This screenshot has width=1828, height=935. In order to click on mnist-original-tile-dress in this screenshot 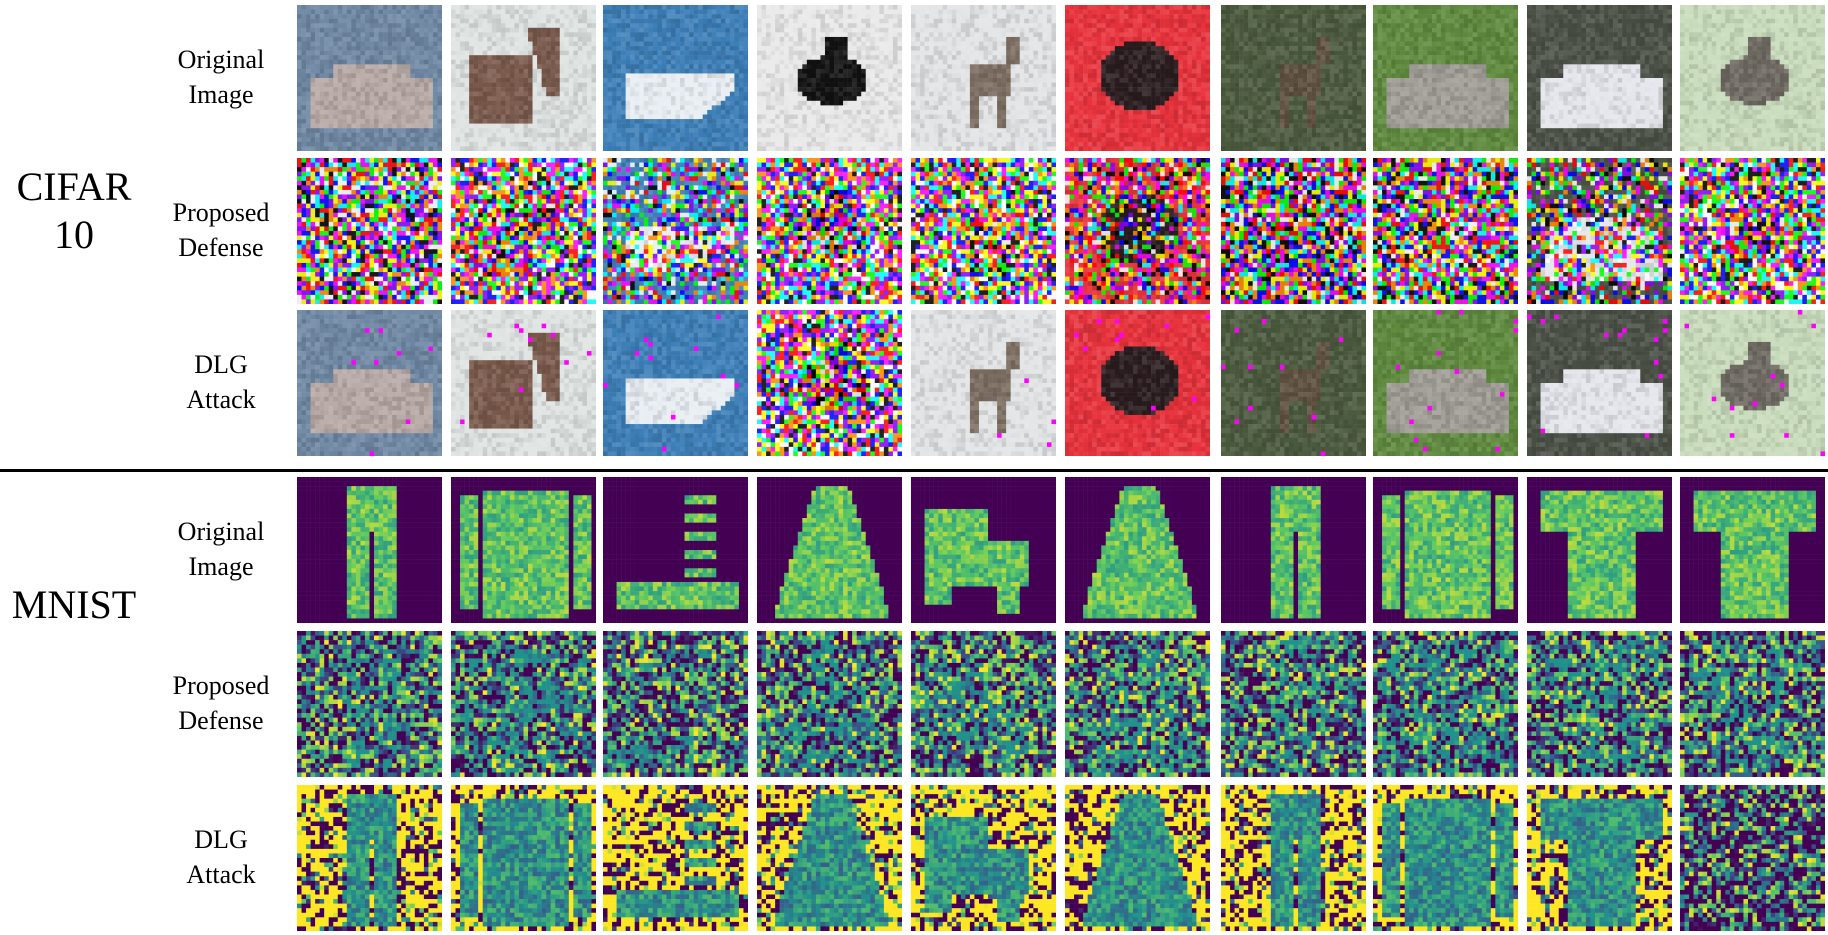, I will do `click(1137, 550)`.